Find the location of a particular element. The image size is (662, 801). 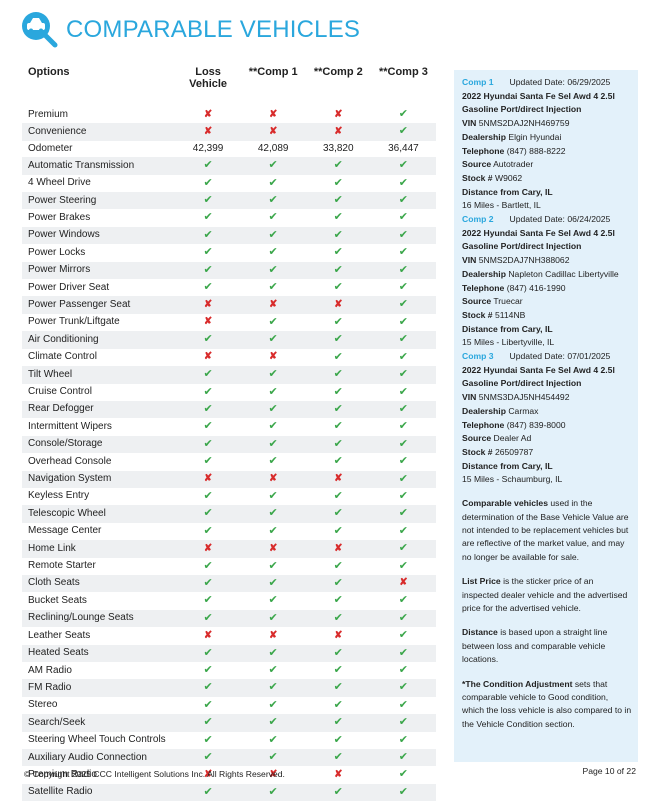

updated-date: Updated Date: 06/29/2025 is located at coordinates (560, 82).